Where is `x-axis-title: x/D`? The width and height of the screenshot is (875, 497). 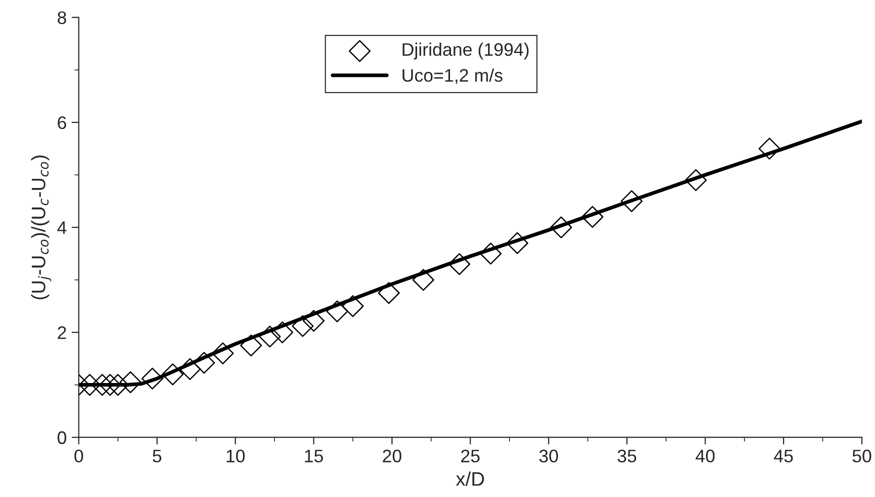
x-axis-title: x/D is located at coordinates (470, 479).